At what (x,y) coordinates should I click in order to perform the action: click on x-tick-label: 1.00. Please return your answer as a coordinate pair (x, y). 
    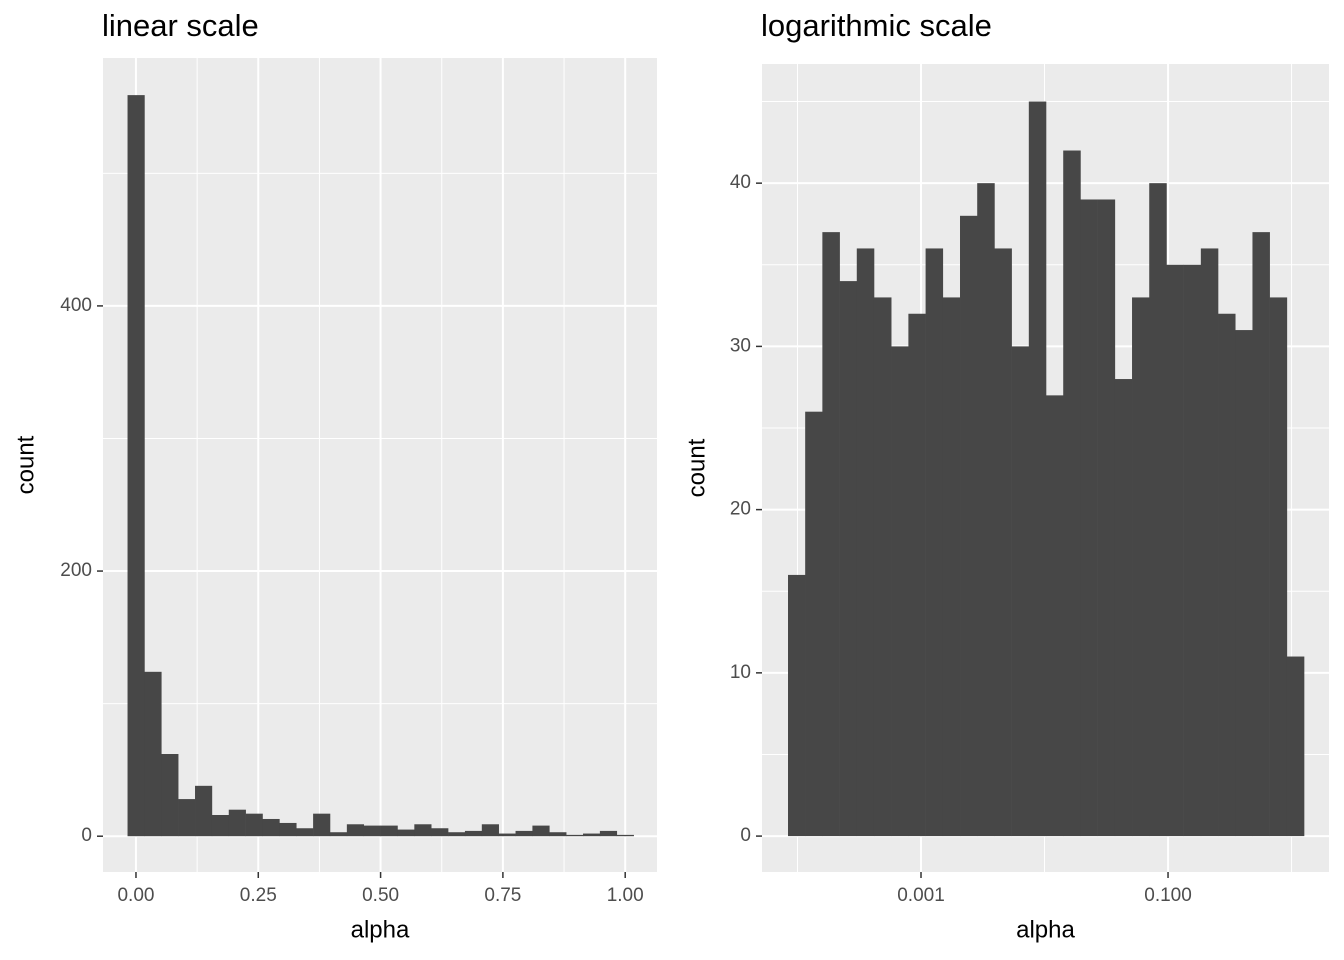
    Looking at the image, I should click on (625, 895).